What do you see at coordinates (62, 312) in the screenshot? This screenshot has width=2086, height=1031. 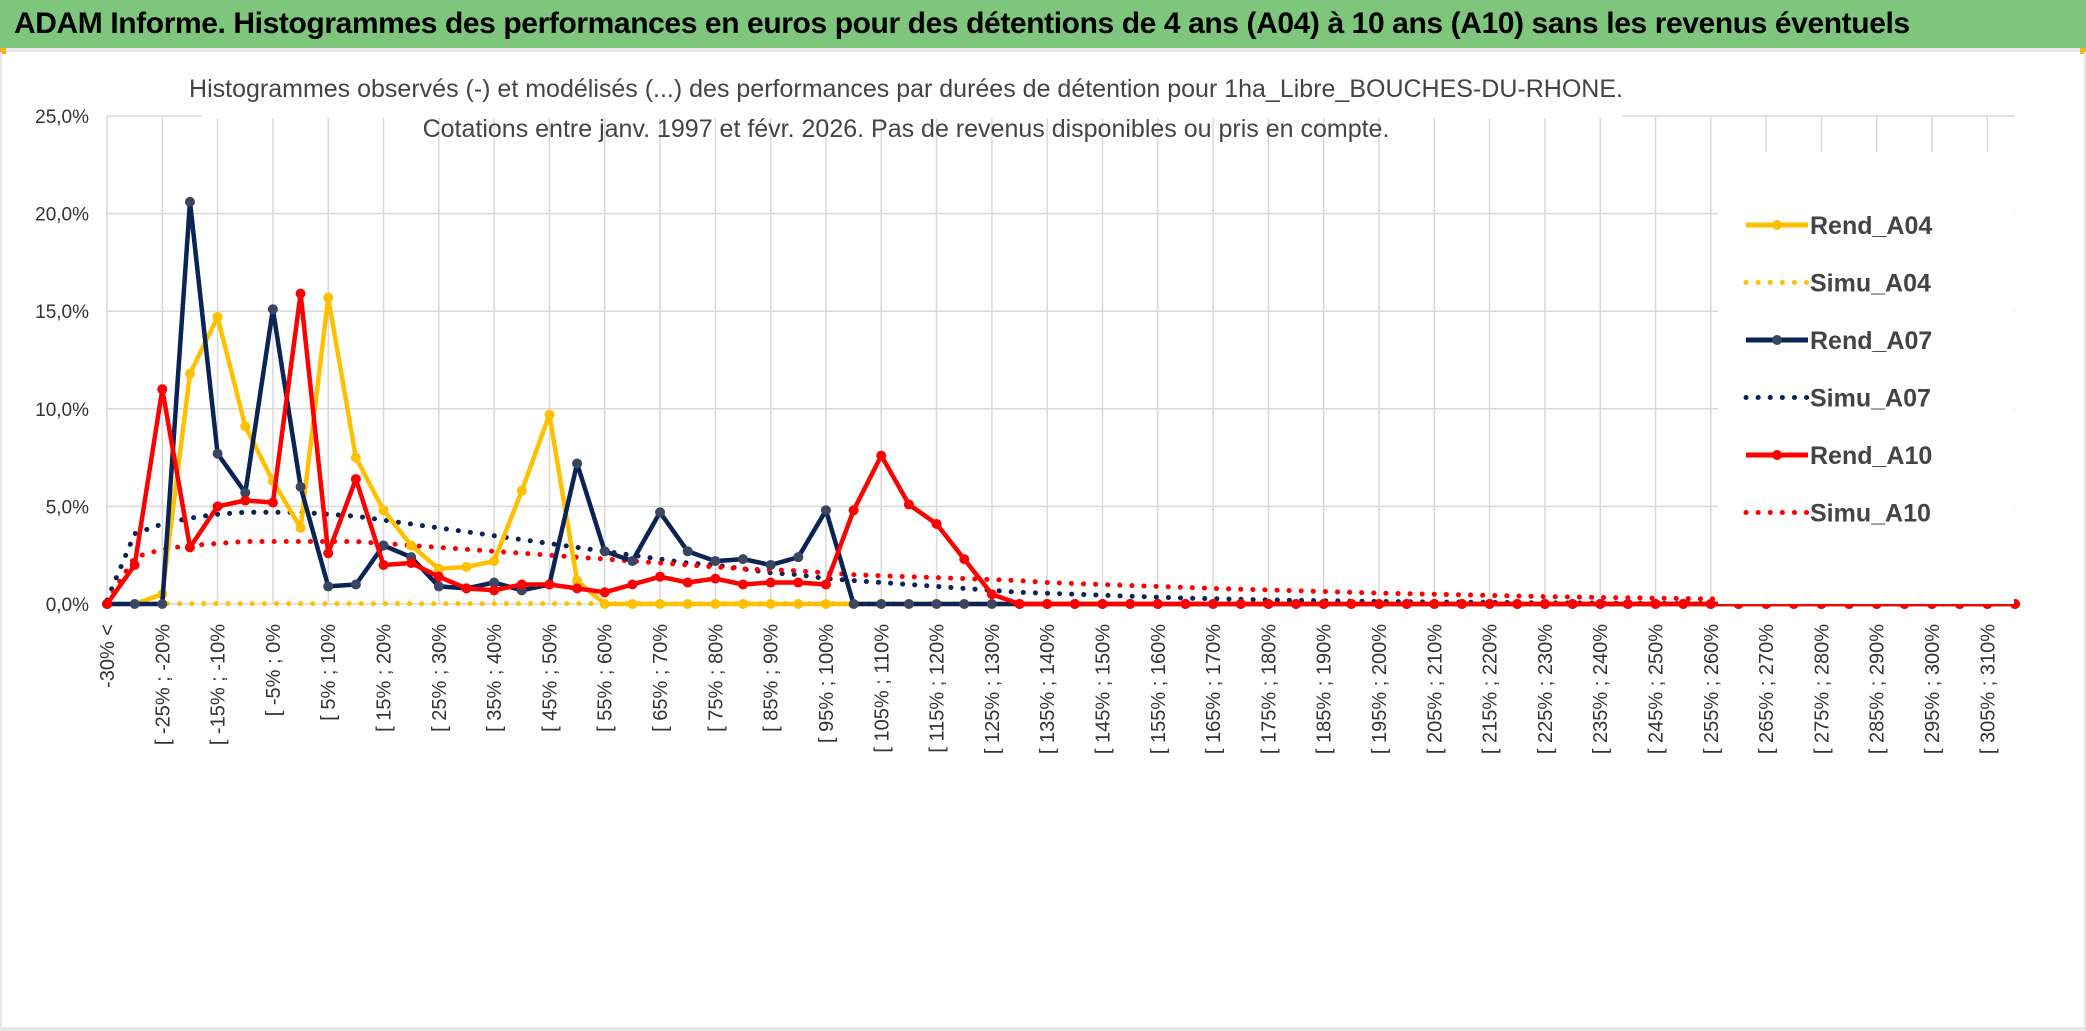 I see `y-tick-label: 15,0%` at bounding box center [62, 312].